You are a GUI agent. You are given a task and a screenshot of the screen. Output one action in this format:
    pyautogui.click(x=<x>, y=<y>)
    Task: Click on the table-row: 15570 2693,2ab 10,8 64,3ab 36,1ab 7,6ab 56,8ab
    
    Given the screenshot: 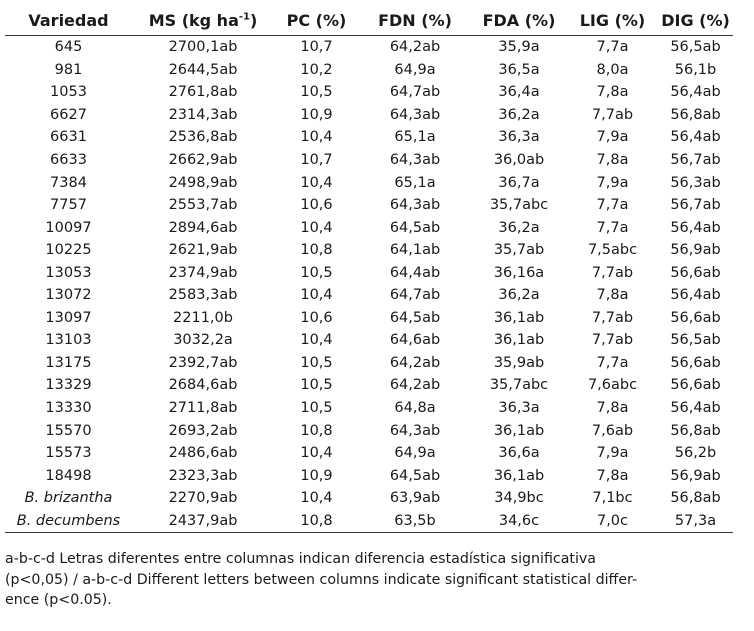 What is the action you would take?
    pyautogui.click(x=369, y=430)
    